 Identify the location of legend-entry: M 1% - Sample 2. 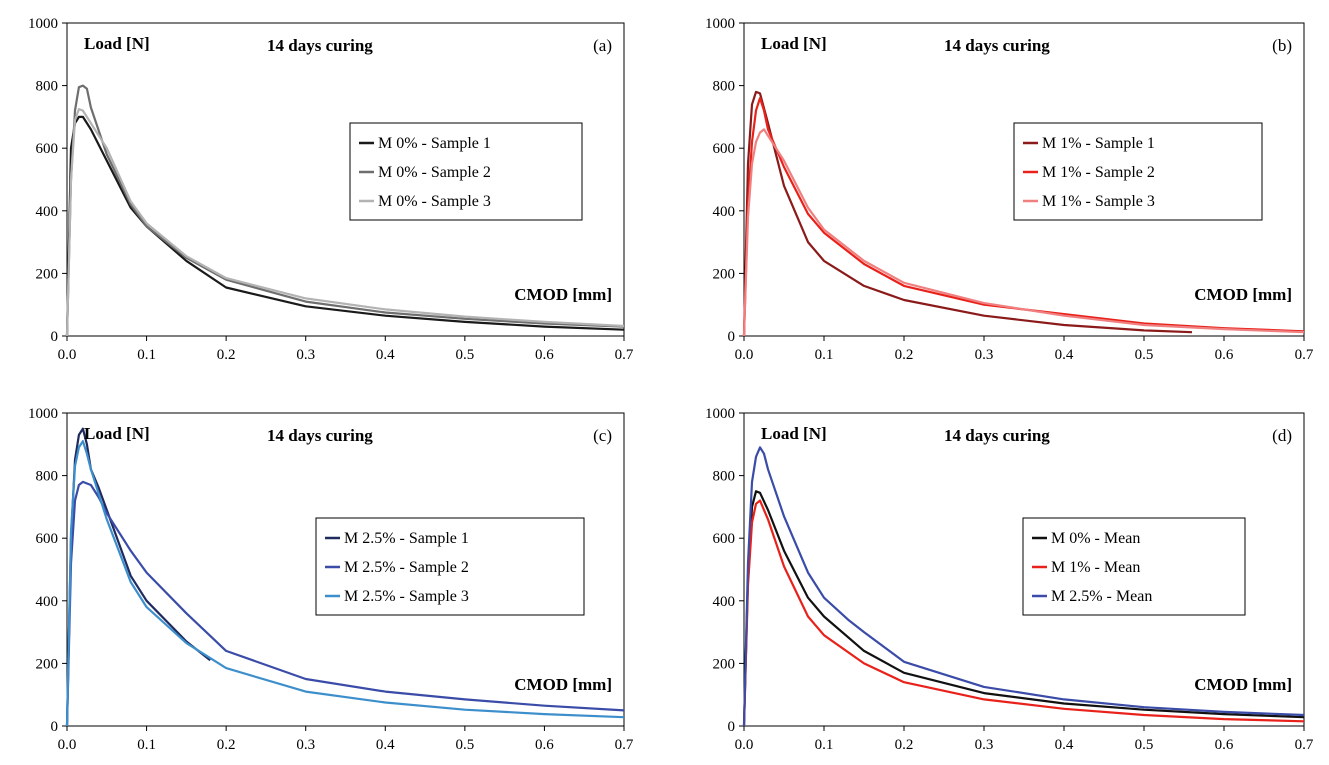
(1098, 172).